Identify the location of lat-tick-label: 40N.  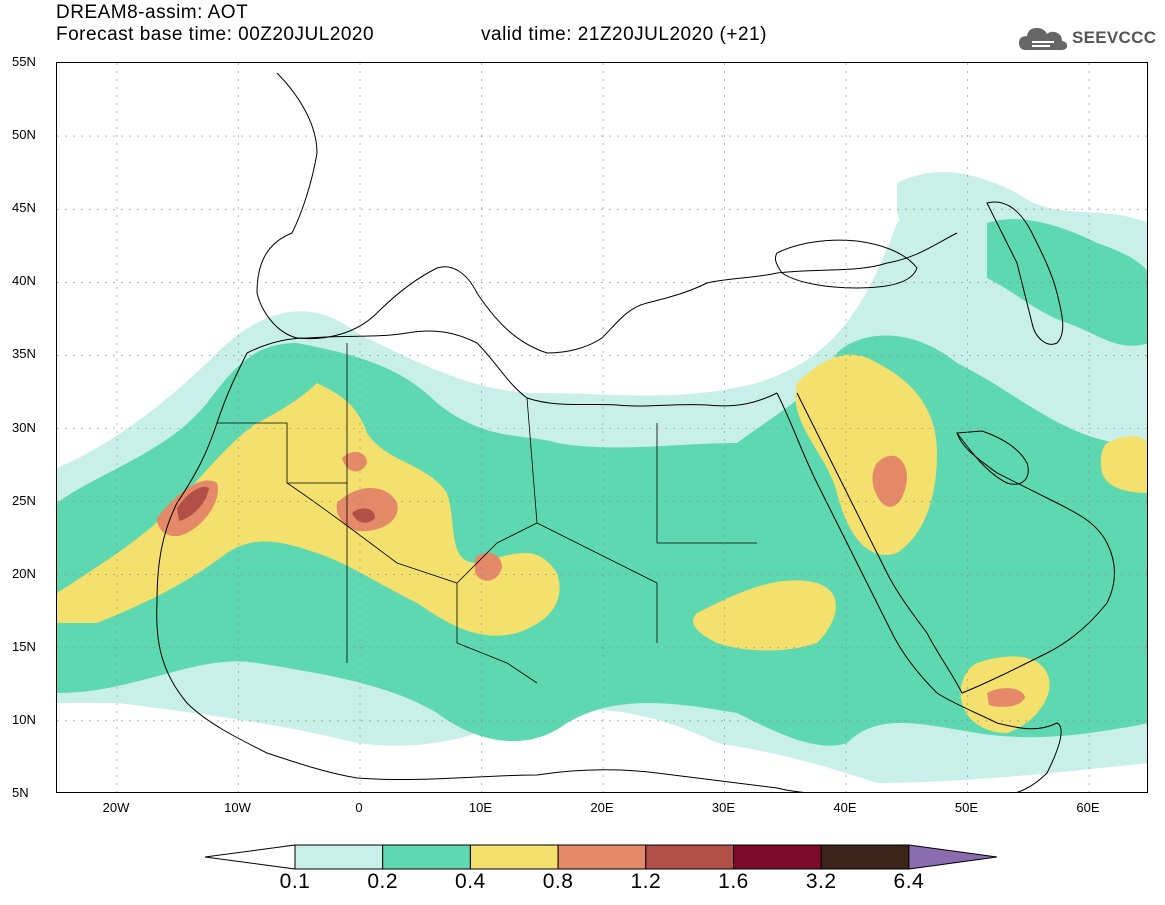
(24, 281).